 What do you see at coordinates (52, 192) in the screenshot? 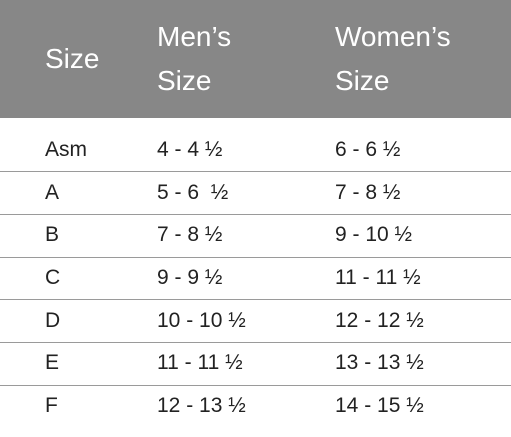
I see `table-cell: A` at bounding box center [52, 192].